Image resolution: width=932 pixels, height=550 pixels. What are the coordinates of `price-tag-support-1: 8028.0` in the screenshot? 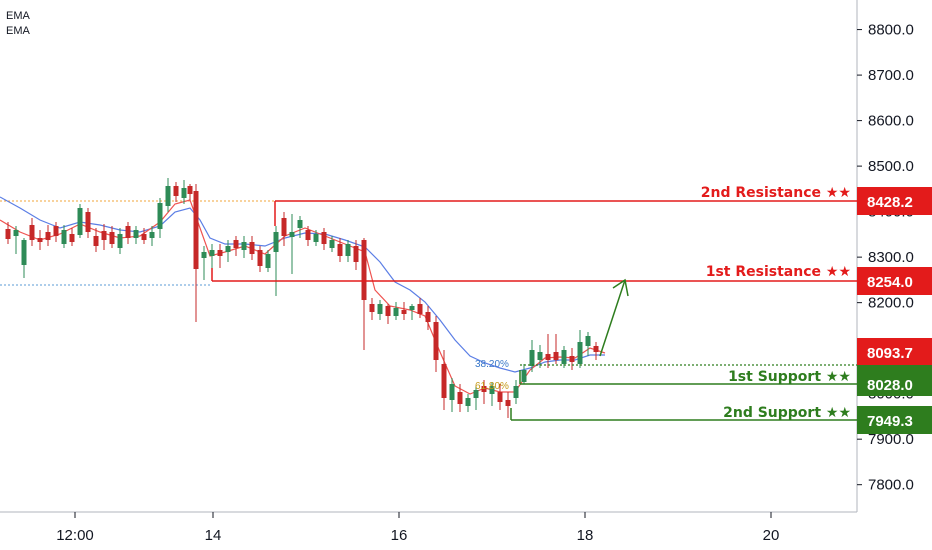 It's located at (894, 383).